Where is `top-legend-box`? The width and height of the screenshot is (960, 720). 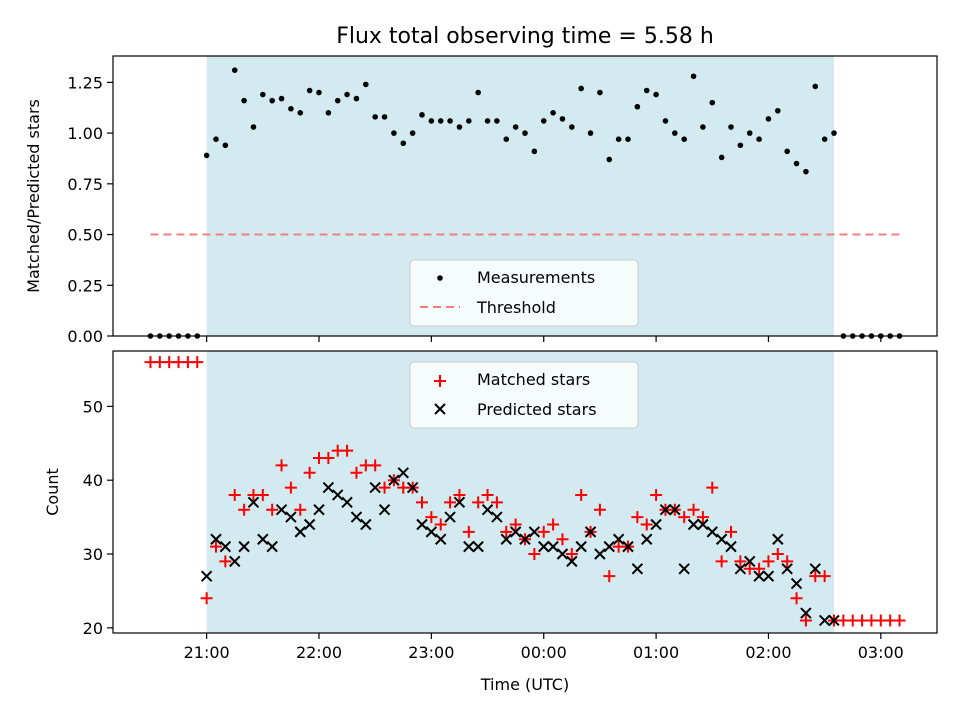
top-legend-box is located at coordinates (524, 293).